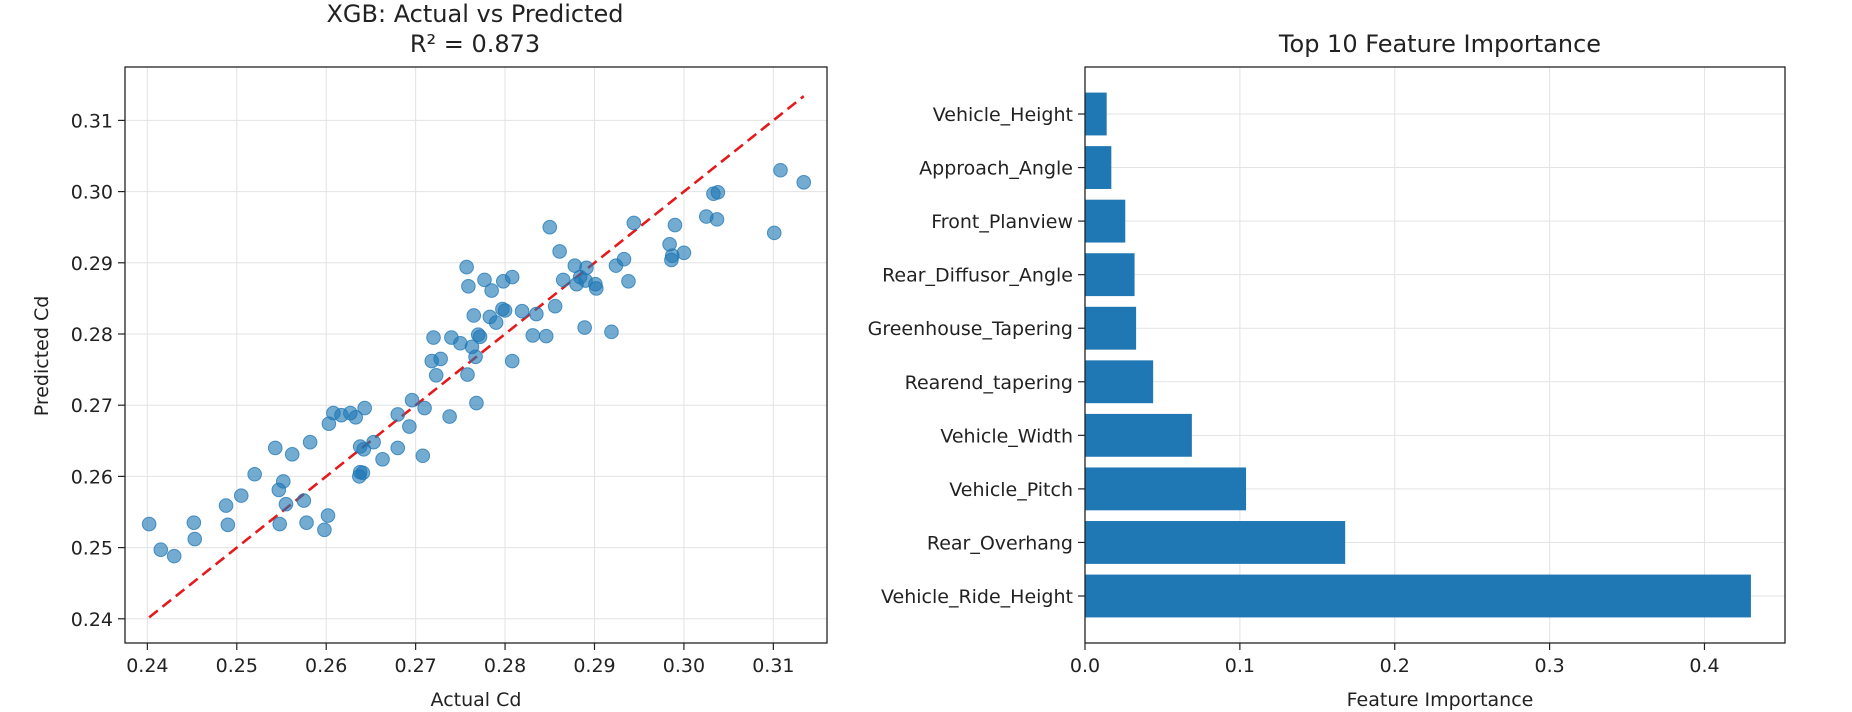 The height and width of the screenshot is (712, 1852). Describe the element at coordinates (977, 597) in the screenshot. I see `bar-category-label: Vehicle_Ride_Height` at that location.